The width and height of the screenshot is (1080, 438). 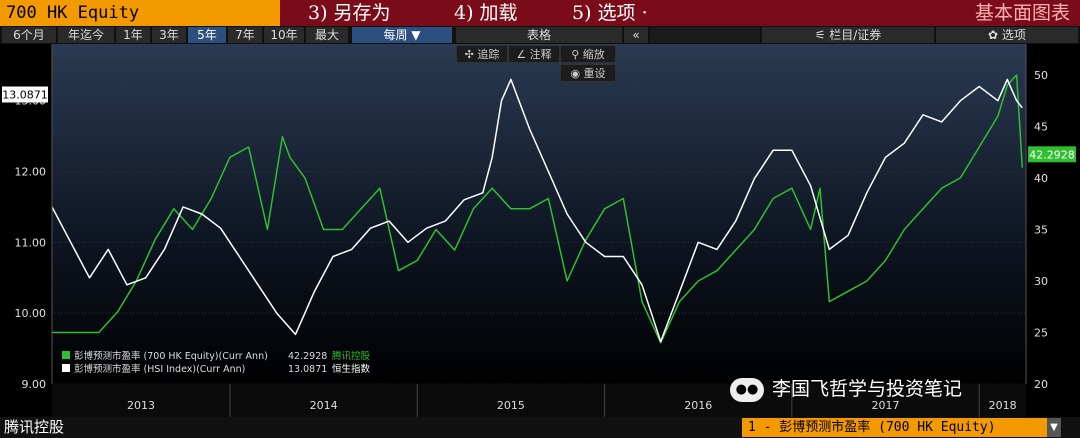 What do you see at coordinates (886, 405) in the screenshot?
I see `x-tick-label: 2017` at bounding box center [886, 405].